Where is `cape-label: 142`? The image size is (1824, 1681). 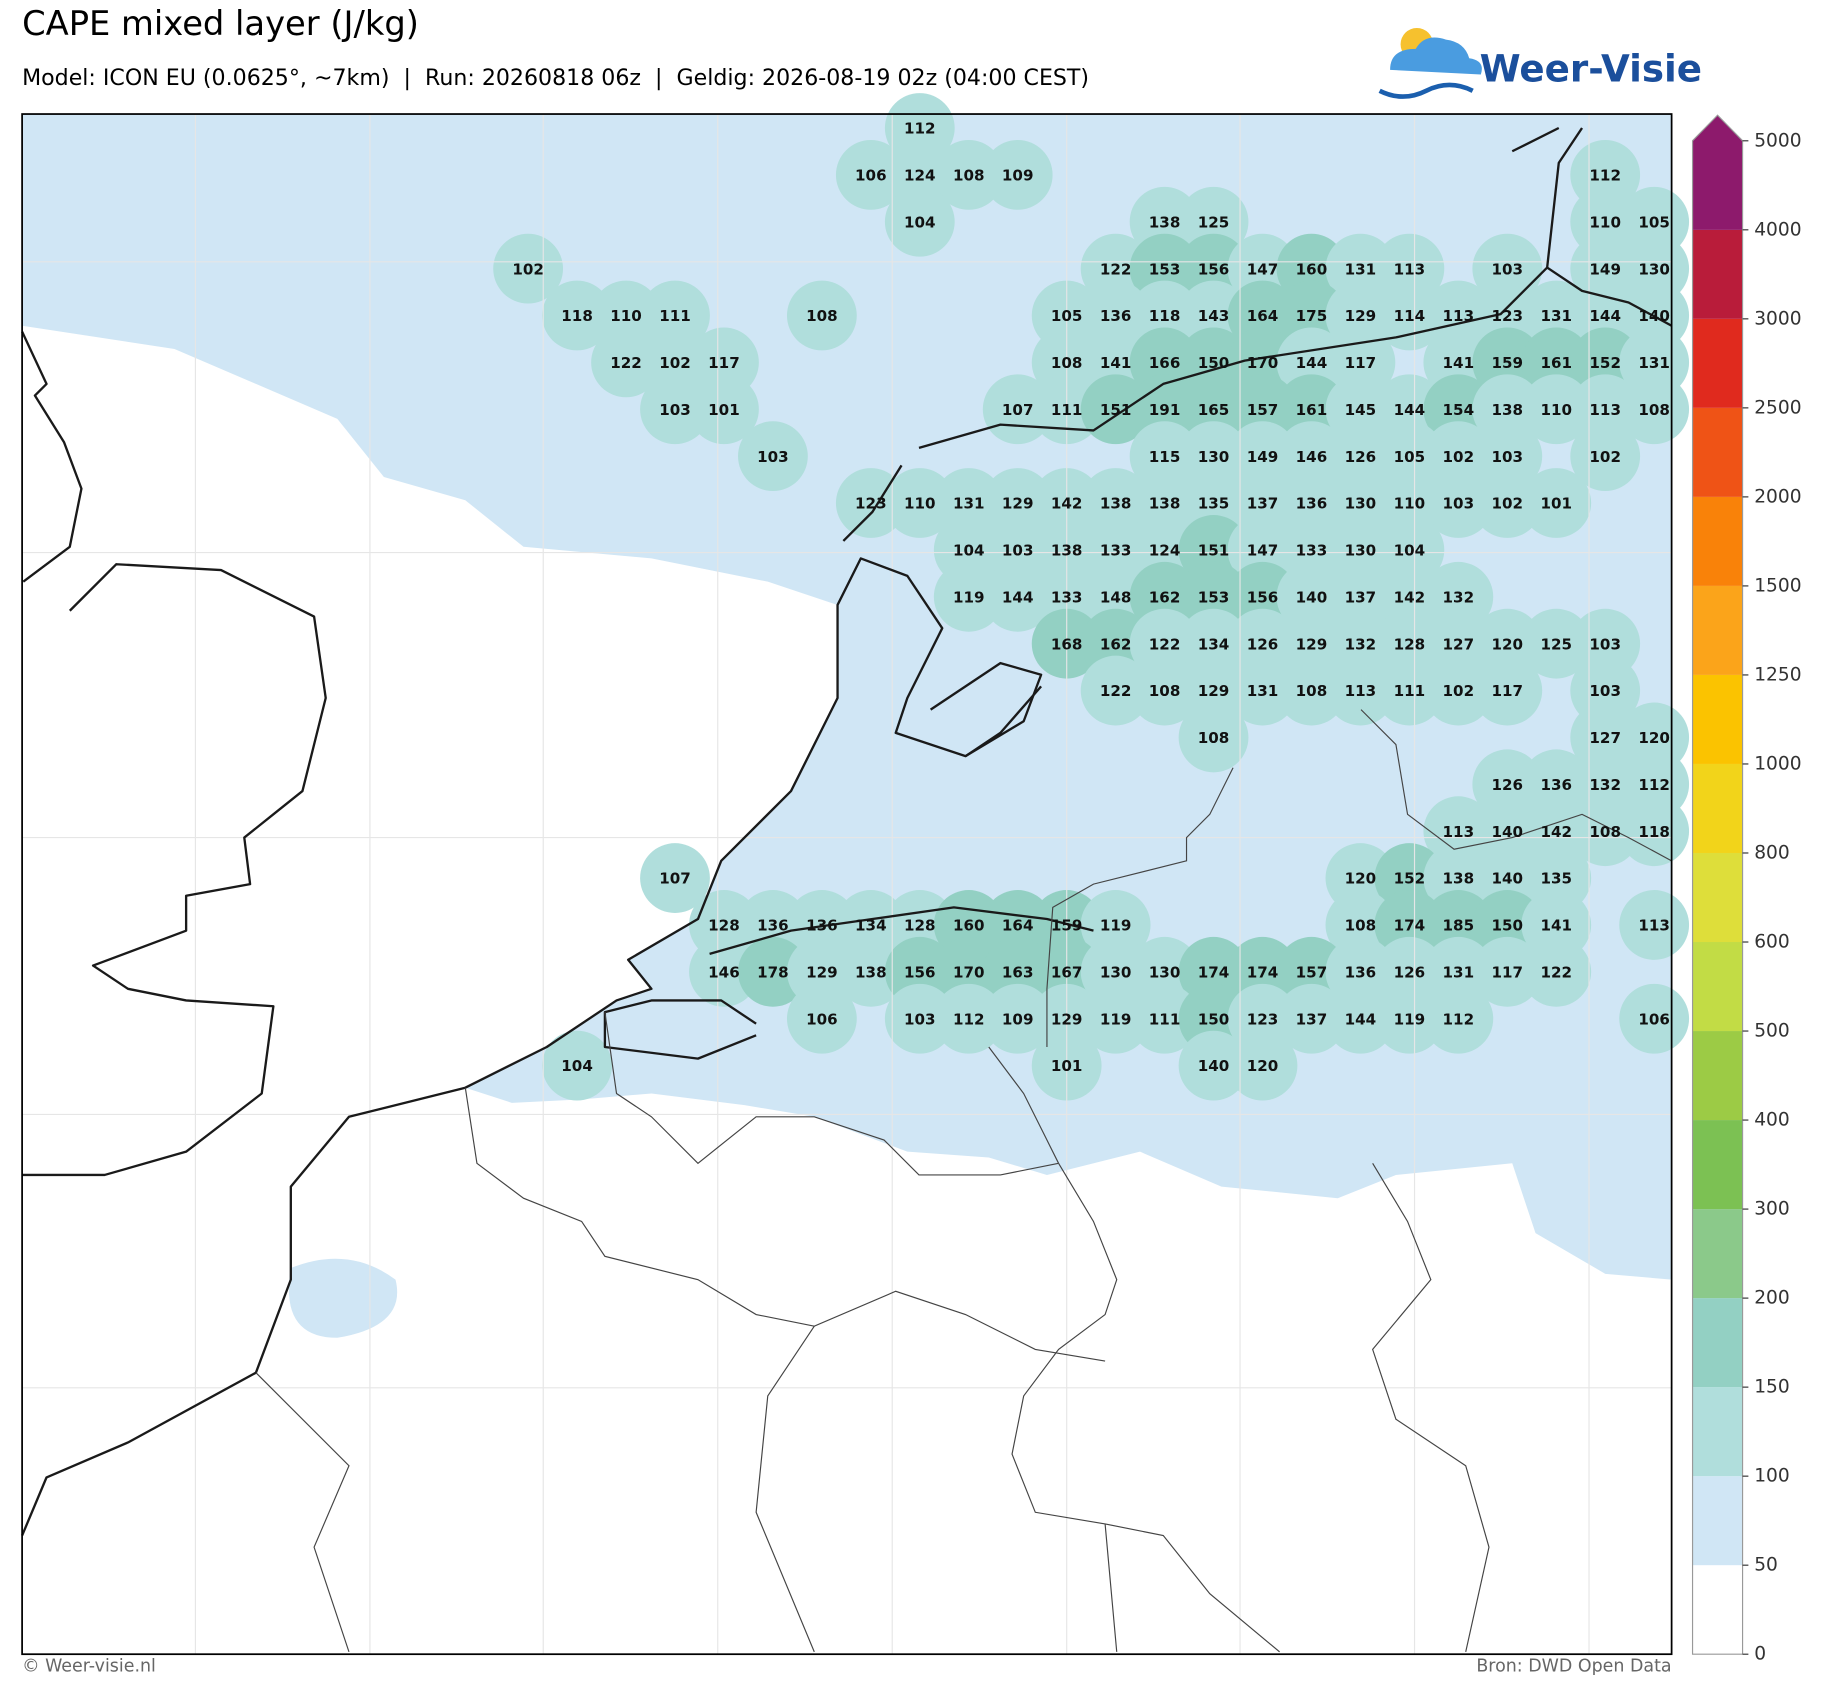 cape-label: 142 is located at coordinates (1556, 832).